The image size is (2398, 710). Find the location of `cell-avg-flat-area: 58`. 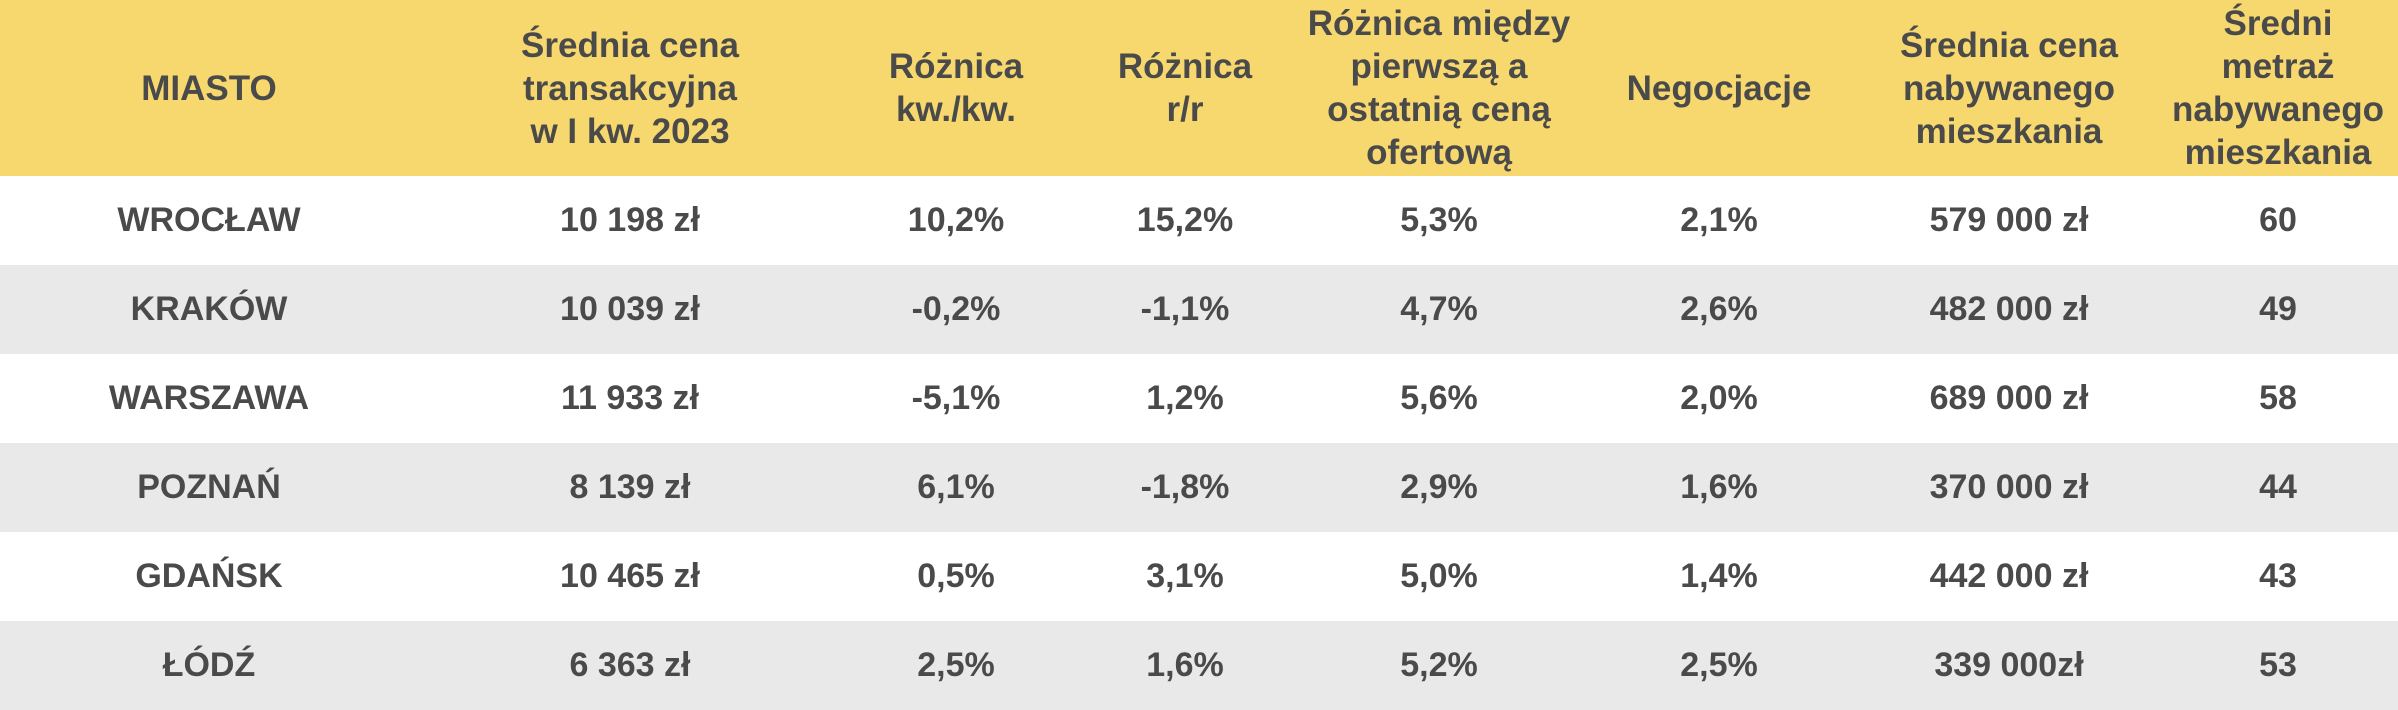

cell-avg-flat-area: 58 is located at coordinates (2278, 398).